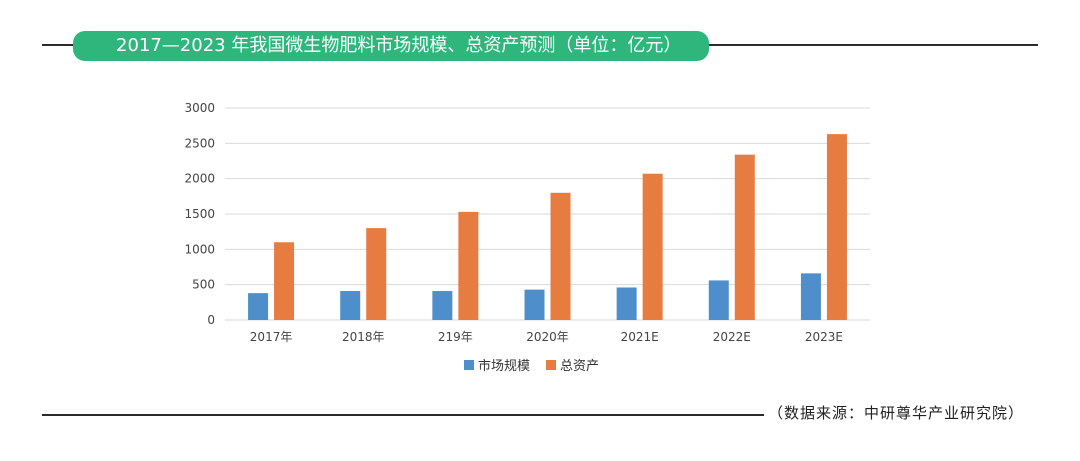  I want to click on x-tick-label: 219年, so click(455, 337).